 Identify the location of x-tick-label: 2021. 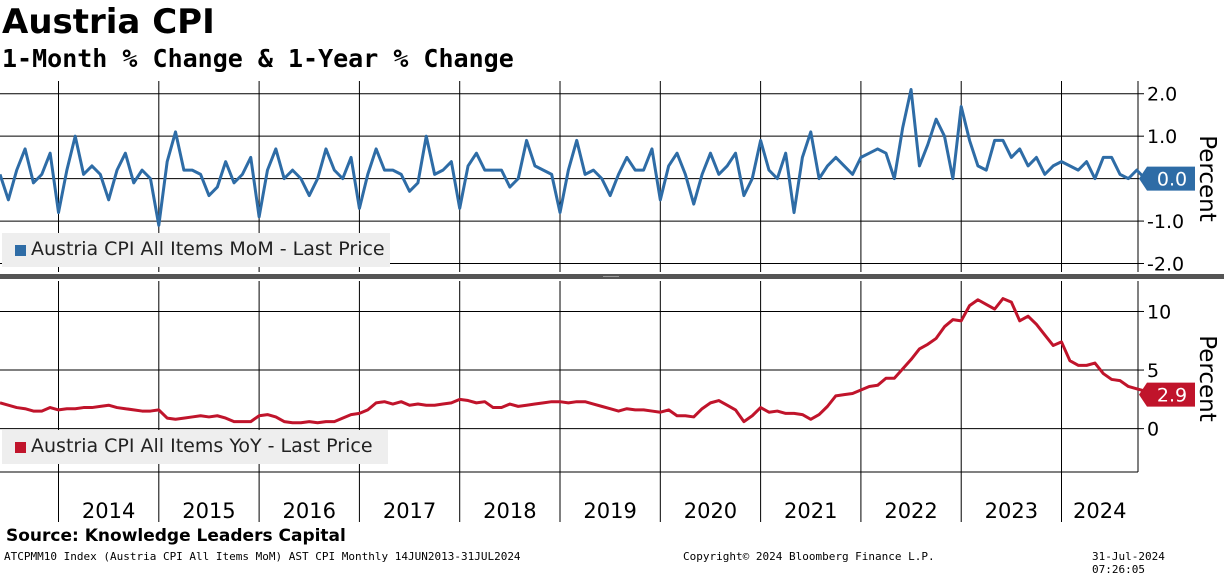
(810, 511).